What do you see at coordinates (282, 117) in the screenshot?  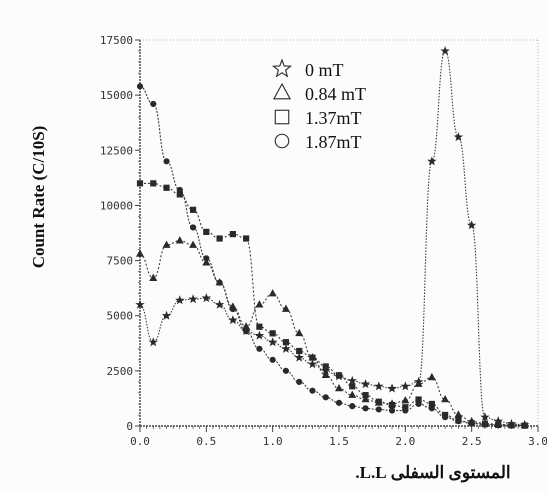 I see `legend-marker-square` at bounding box center [282, 117].